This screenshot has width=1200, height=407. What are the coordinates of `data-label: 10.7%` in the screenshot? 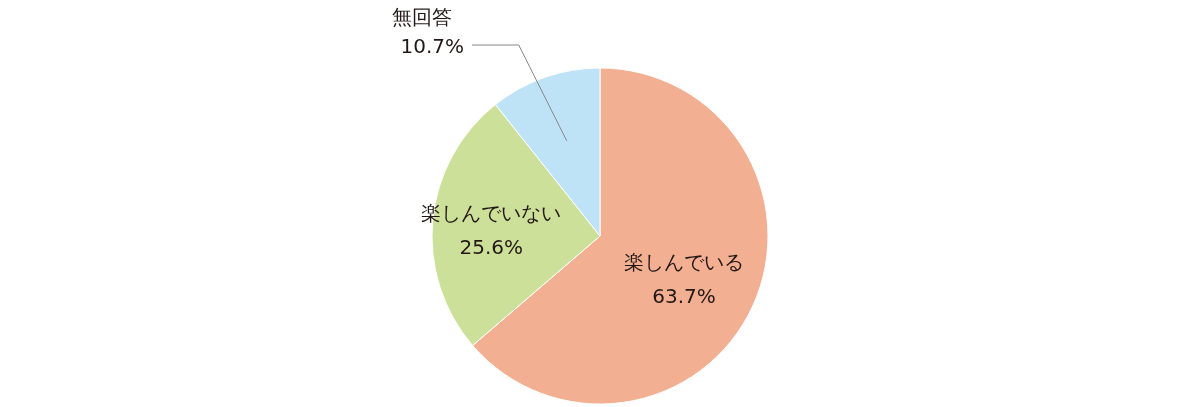 It's located at (432, 46).